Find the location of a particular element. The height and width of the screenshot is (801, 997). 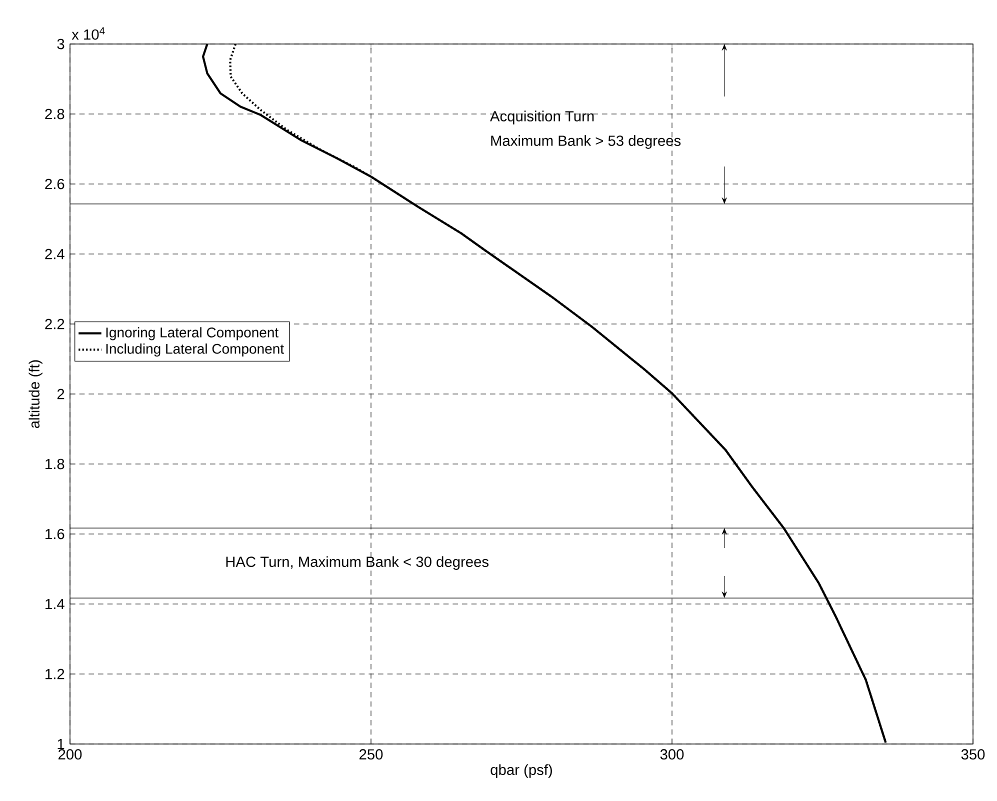

text: x 10$^{4}$ is located at coordinates (88, 33).